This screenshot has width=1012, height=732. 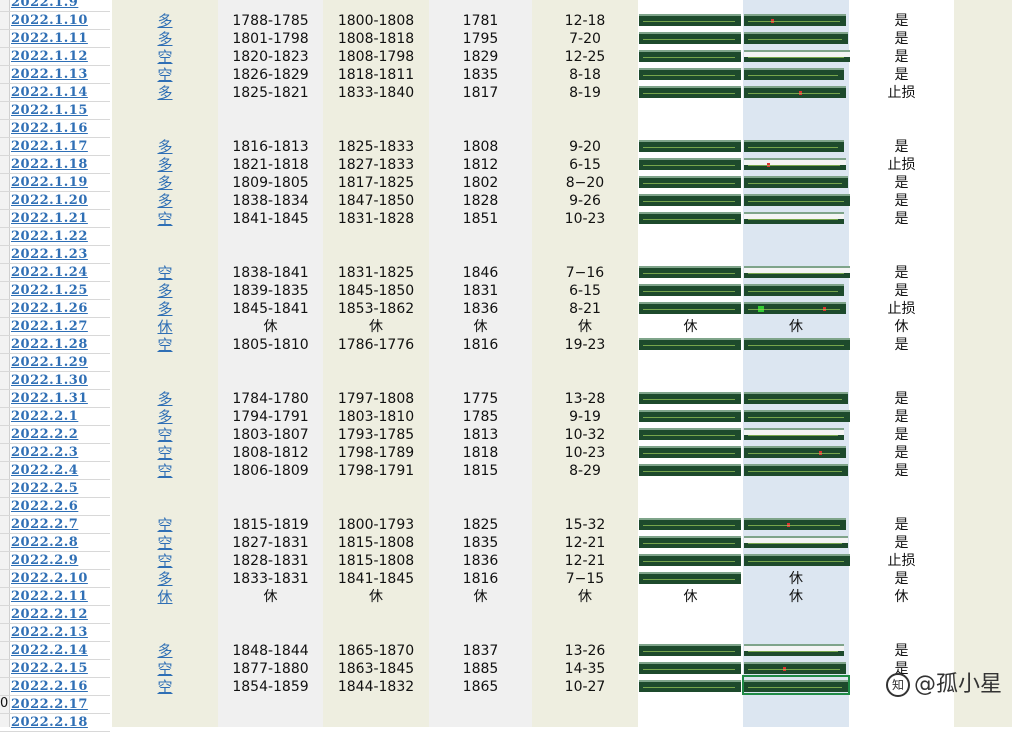 What do you see at coordinates (49, 254) in the screenshot?
I see `date-link: 2022.1.23` at bounding box center [49, 254].